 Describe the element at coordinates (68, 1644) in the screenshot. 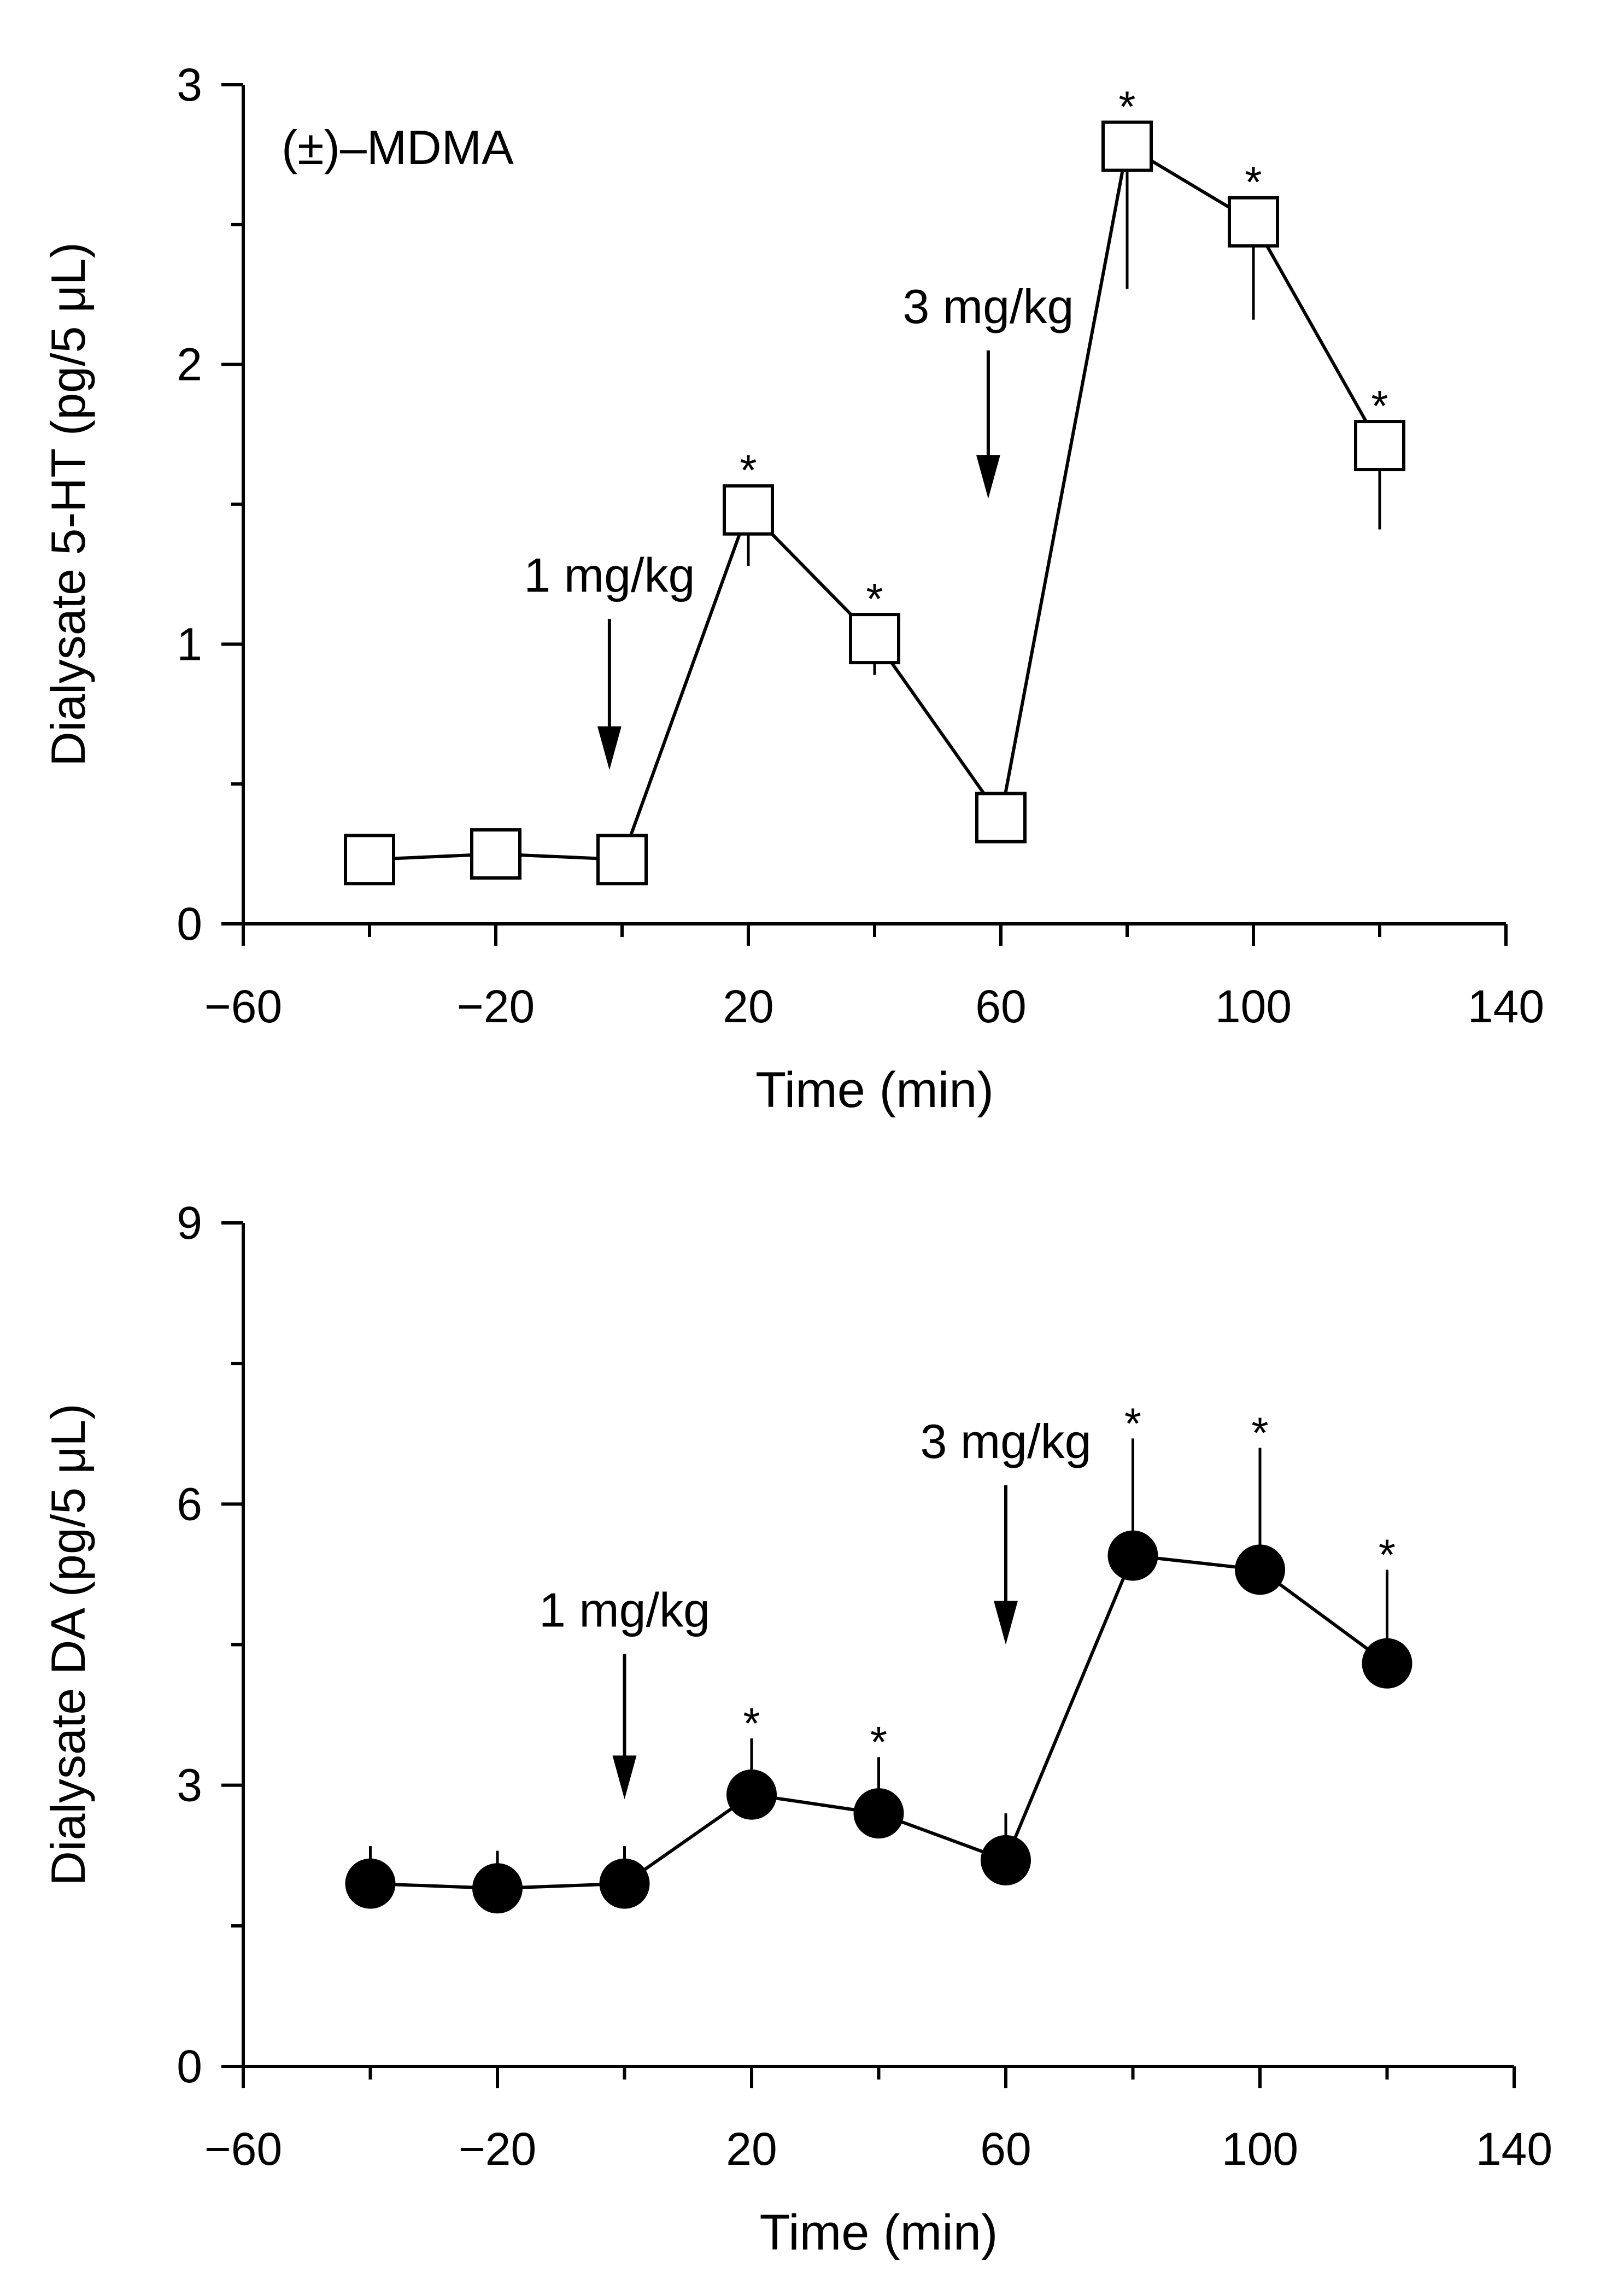

I see `y-axis-label: Dialysate DA (pg/5 μL)` at that location.